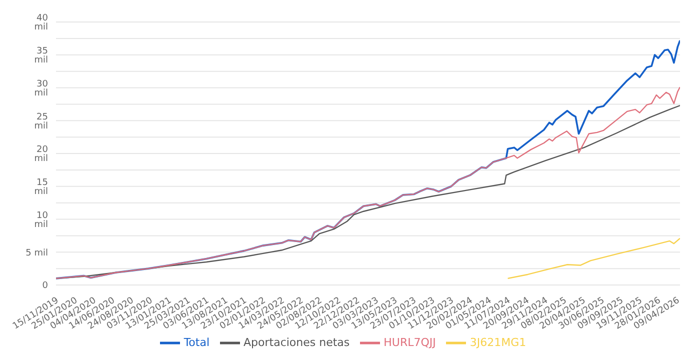 The width and height of the screenshot is (690, 357). What do you see at coordinates (41, 188) in the screenshot?
I see `y-tick-label: 15 mil` at bounding box center [41, 188].